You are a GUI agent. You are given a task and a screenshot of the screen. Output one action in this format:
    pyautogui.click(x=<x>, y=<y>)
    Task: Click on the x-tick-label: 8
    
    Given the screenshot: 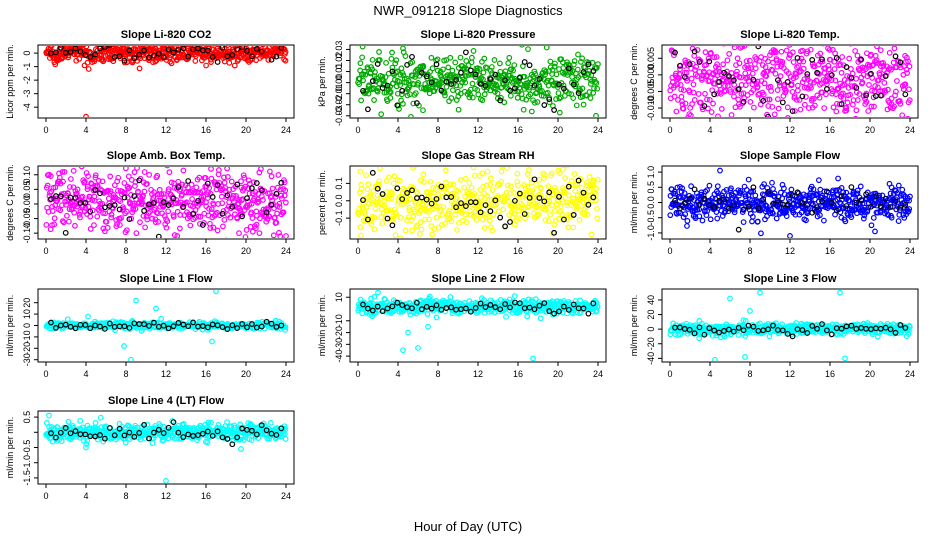 What is the action you would take?
    pyautogui.click(x=749, y=251)
    